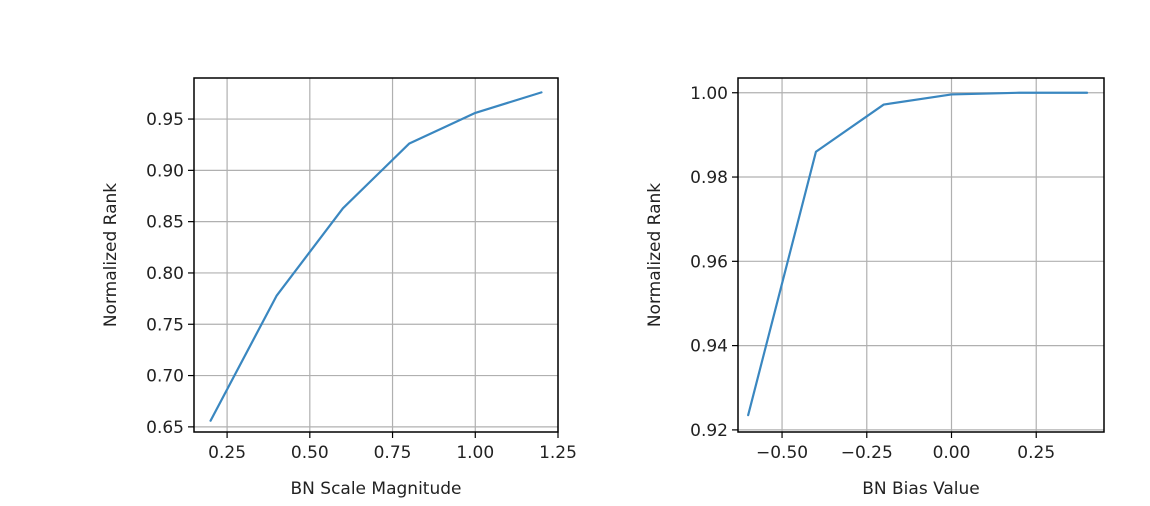 The height and width of the screenshot is (506, 1150). Describe the element at coordinates (393, 453) in the screenshot. I see `scale-x-tick-label-2: 0.75` at that location.